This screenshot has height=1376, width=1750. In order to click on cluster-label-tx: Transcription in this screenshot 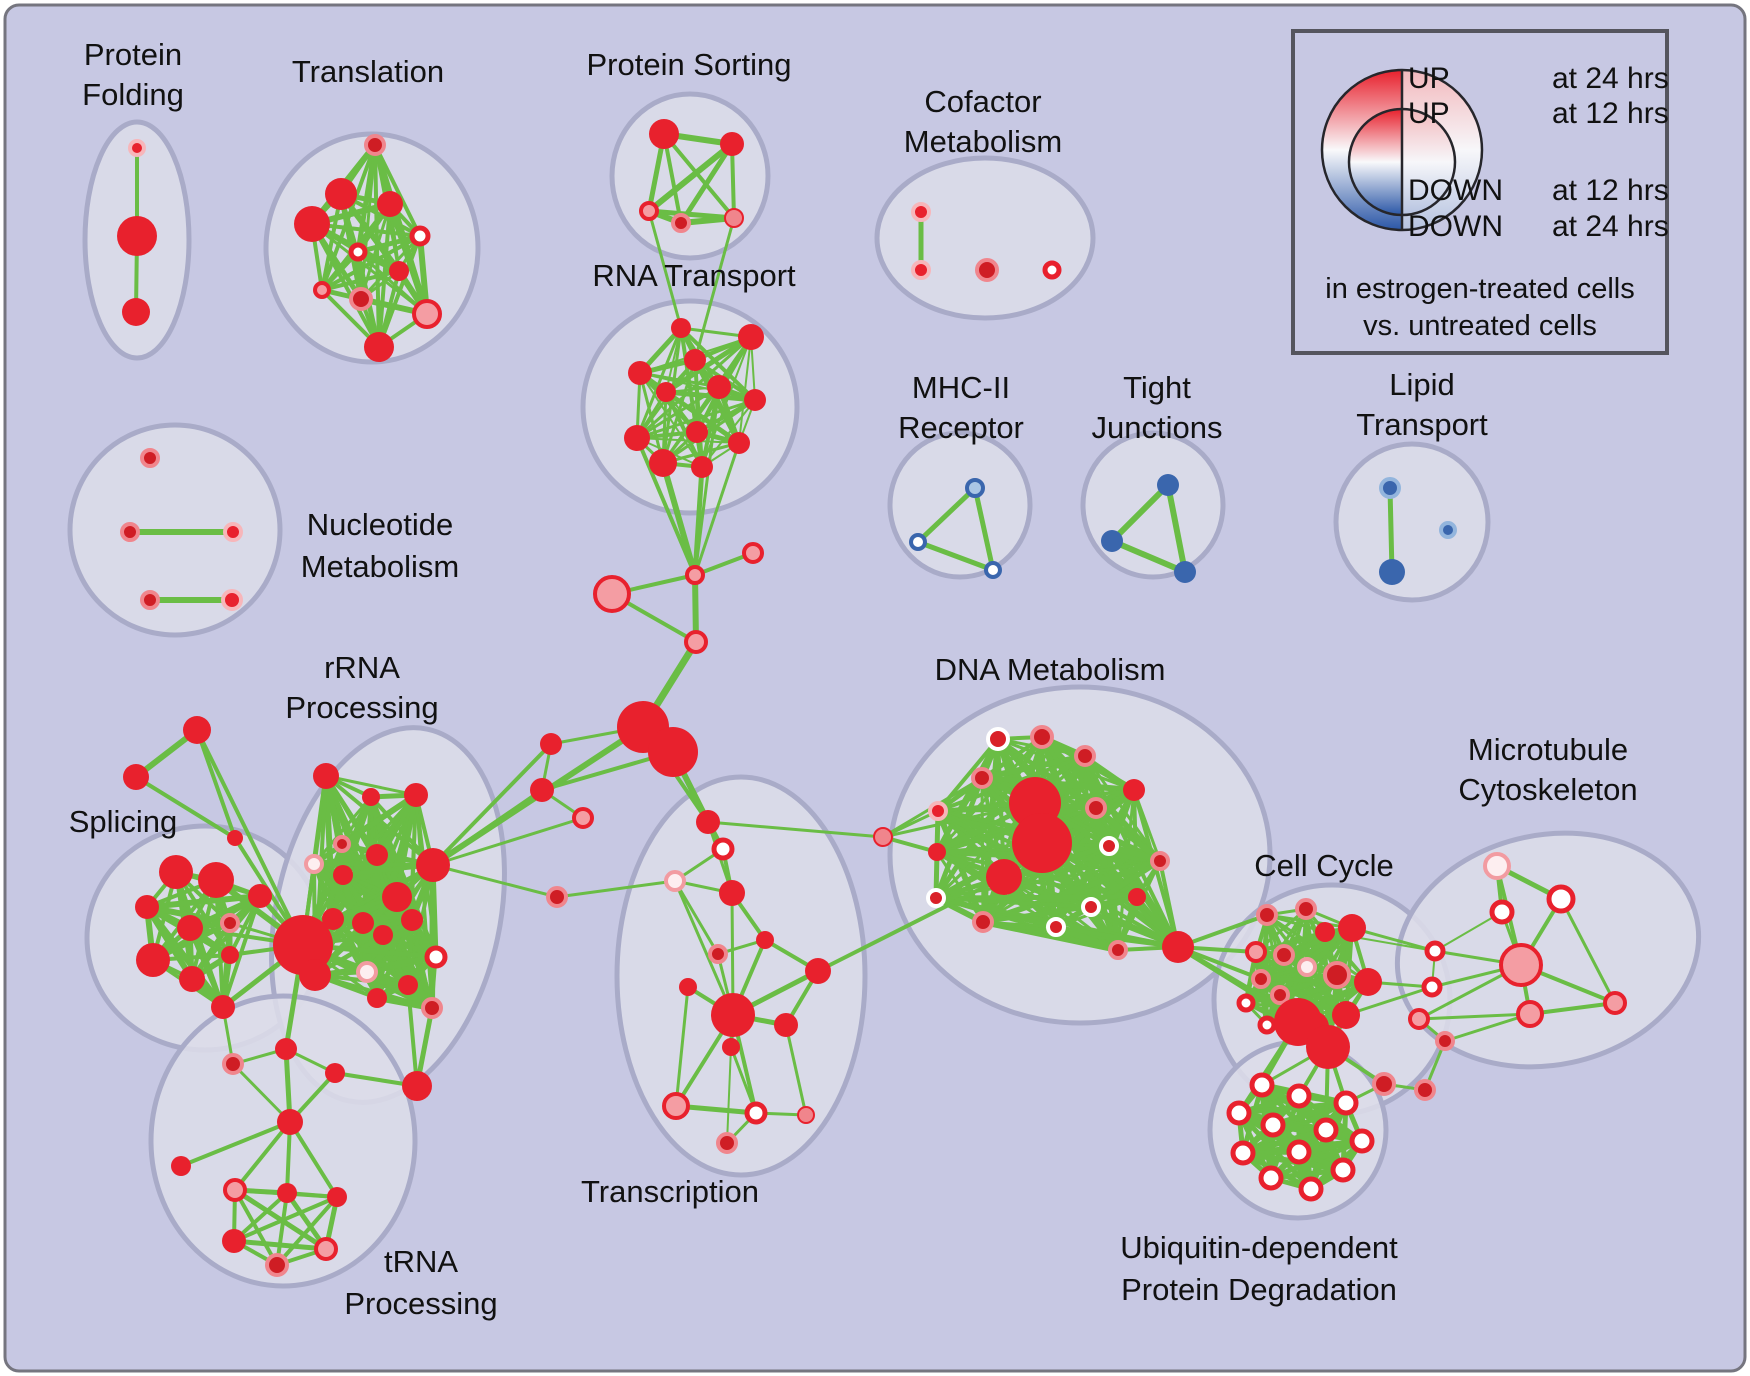, I will do `click(670, 1191)`.